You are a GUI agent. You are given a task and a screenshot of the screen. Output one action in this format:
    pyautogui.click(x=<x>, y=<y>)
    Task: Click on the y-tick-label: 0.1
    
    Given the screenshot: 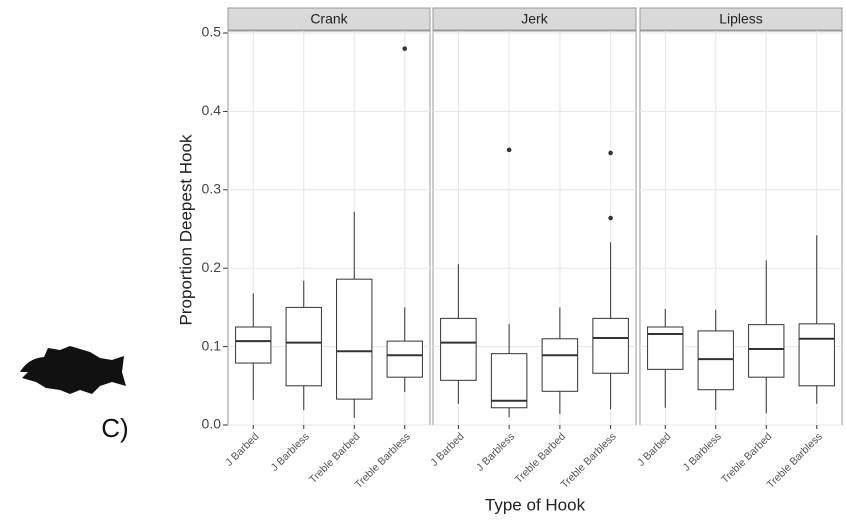 What is the action you would take?
    pyautogui.click(x=212, y=345)
    